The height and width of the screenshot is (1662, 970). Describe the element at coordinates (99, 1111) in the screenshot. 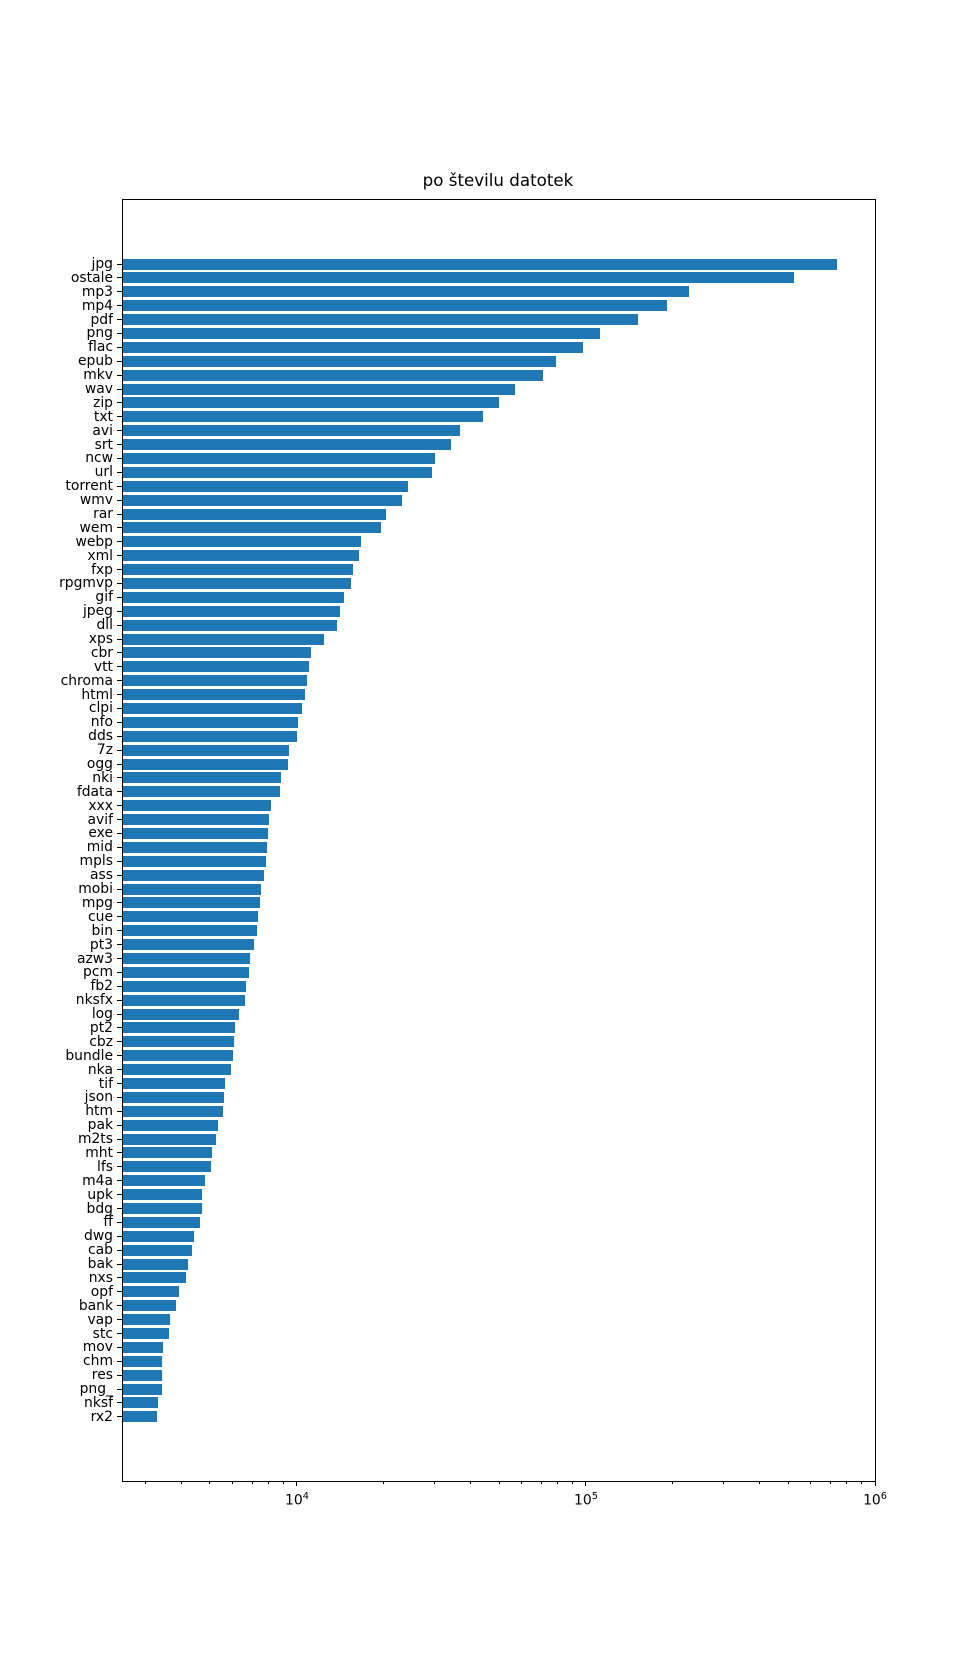

I see `y-tick-label: htm` at that location.